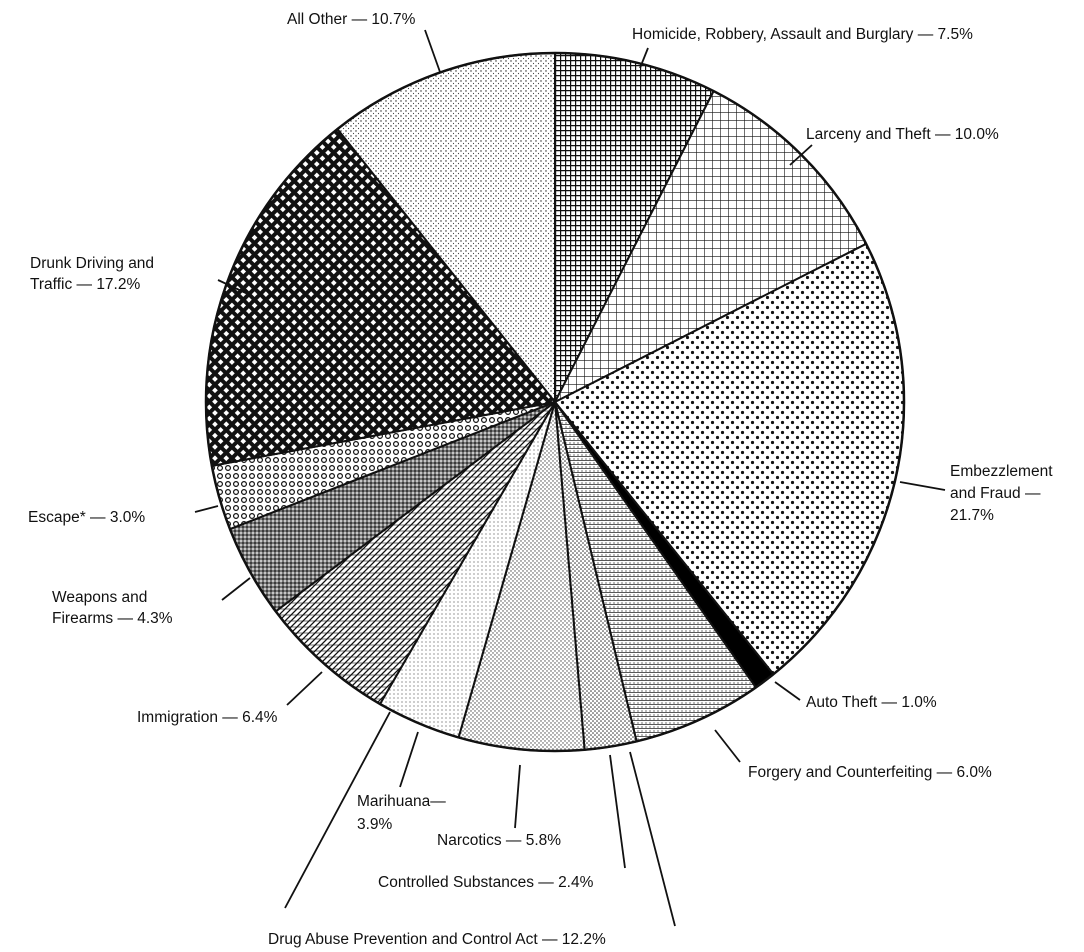  What do you see at coordinates (92, 263) in the screenshot?
I see `slice-label: Drunk Driving and` at bounding box center [92, 263].